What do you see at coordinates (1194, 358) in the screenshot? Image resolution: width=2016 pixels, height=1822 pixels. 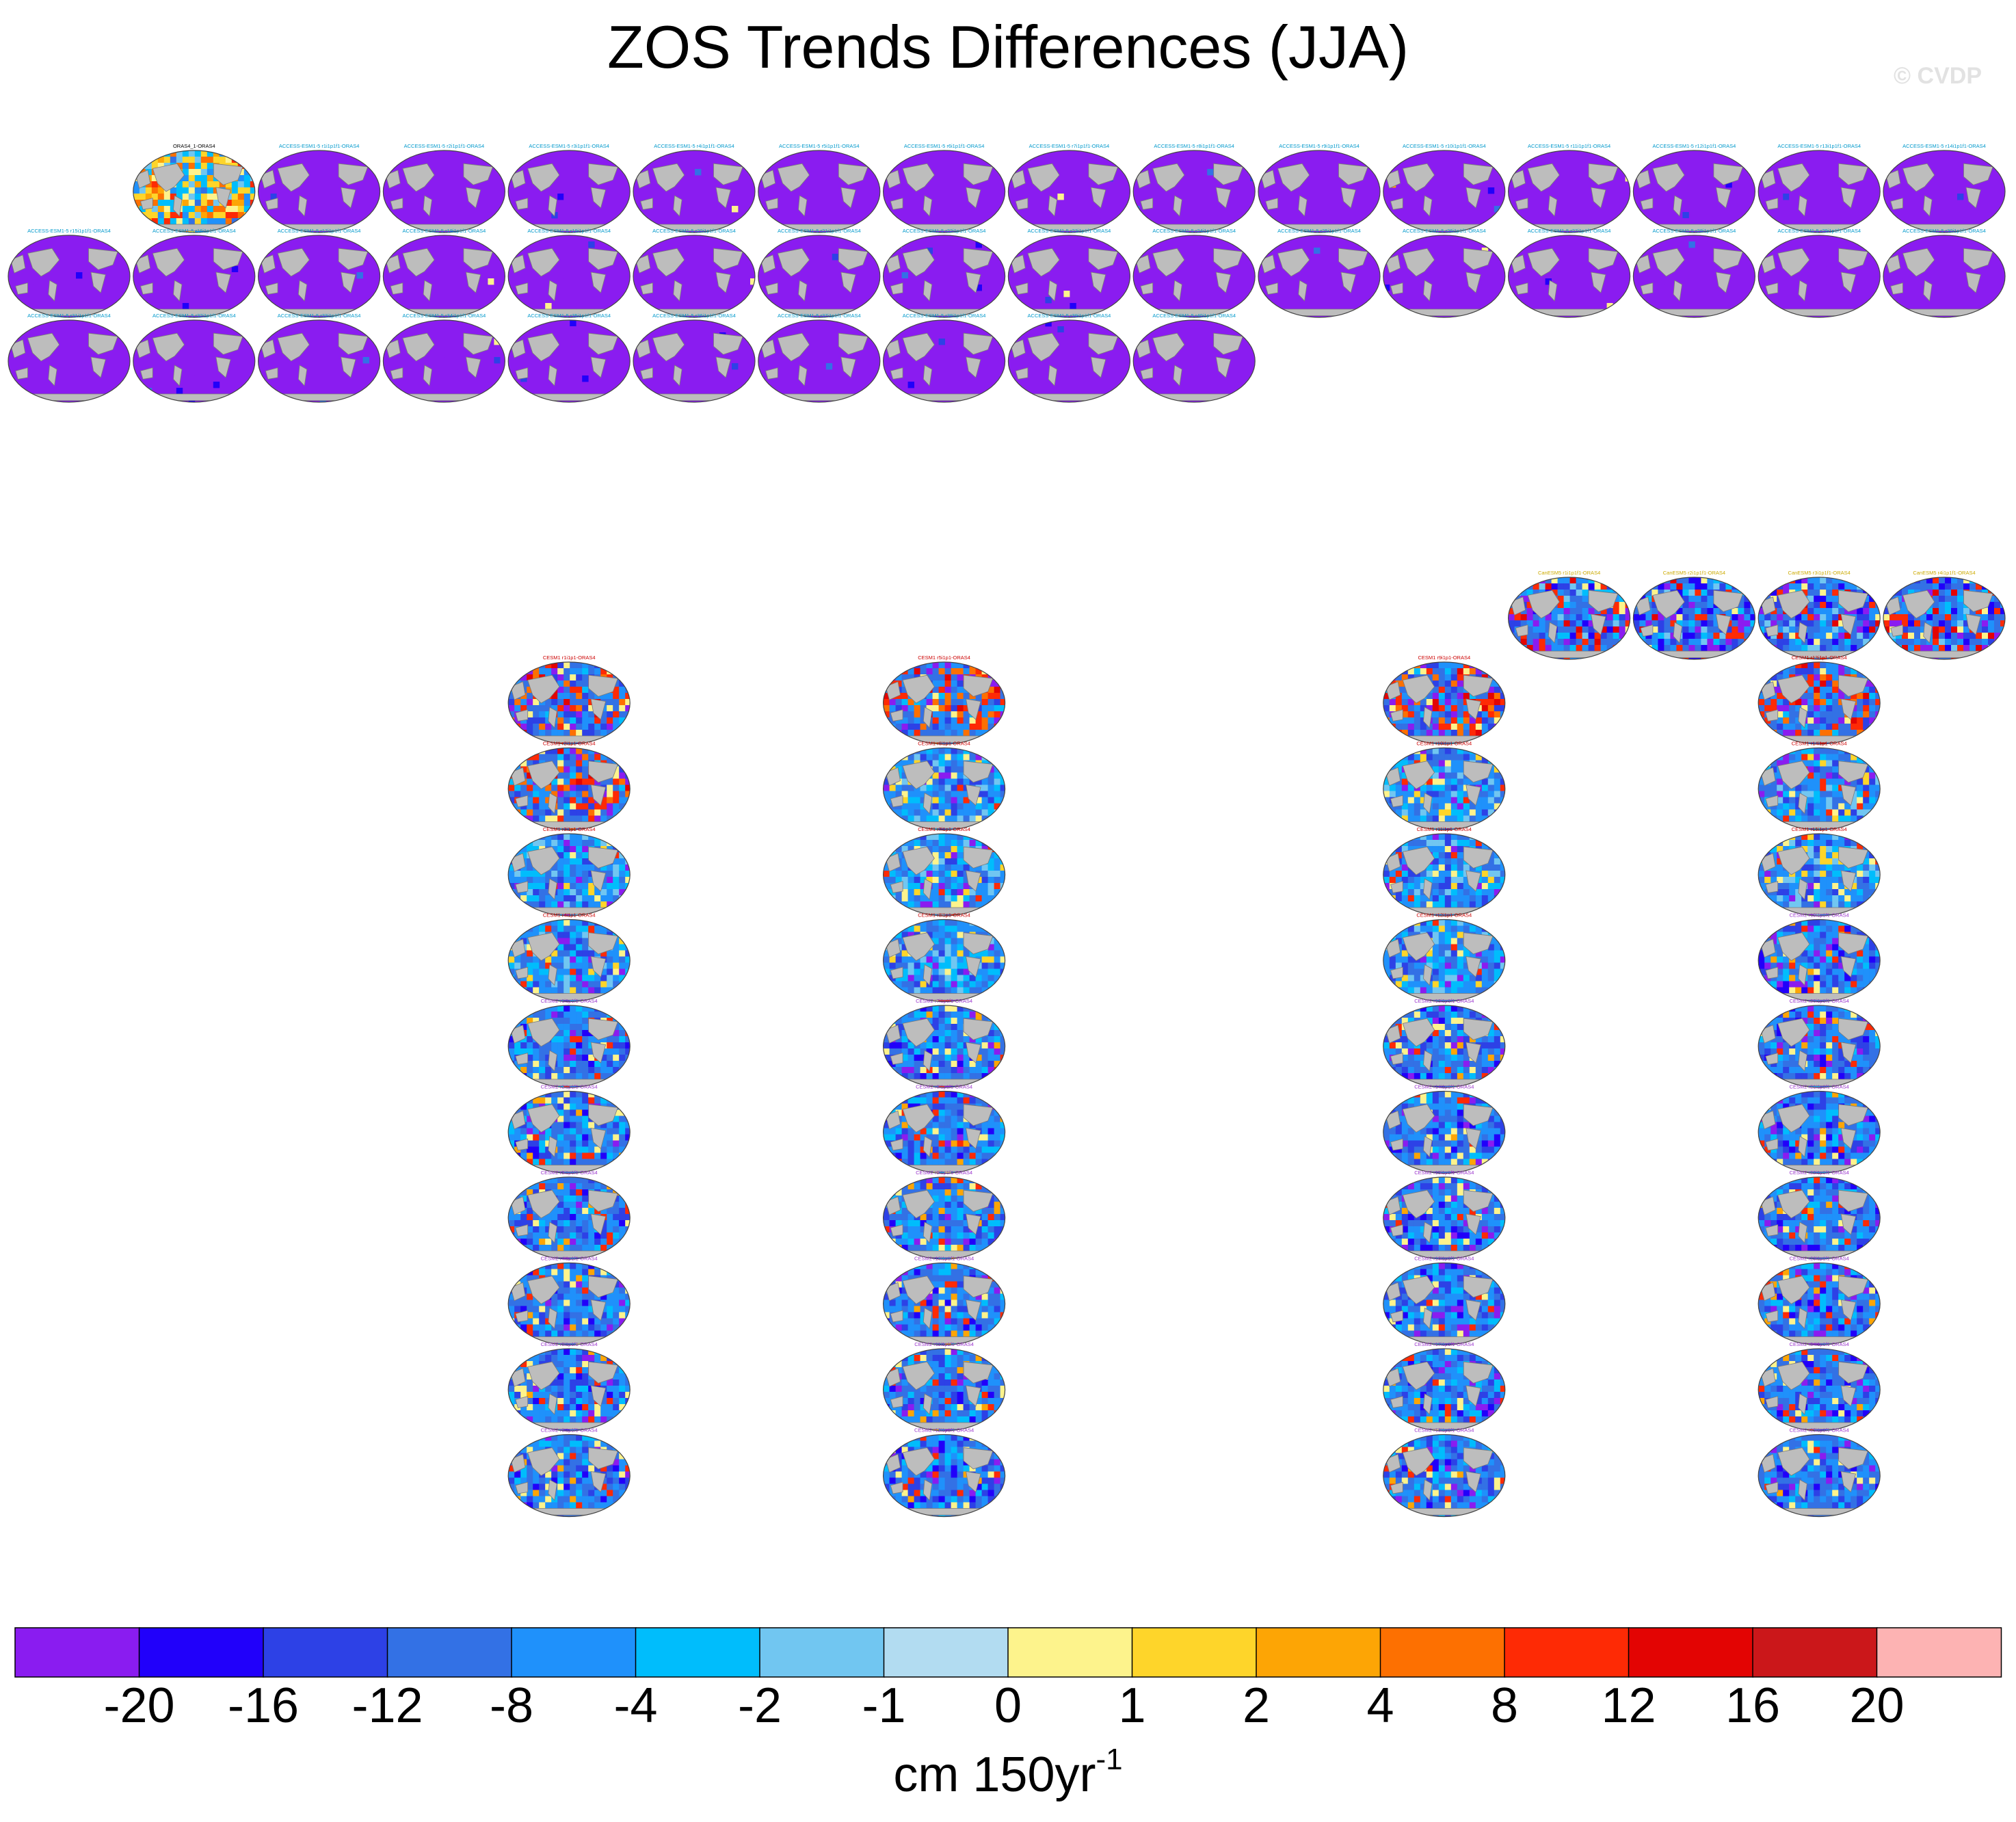 I see `map-panel: ACCESS-ESM1-5 r40i1p1f1-ORAS4` at bounding box center [1194, 358].